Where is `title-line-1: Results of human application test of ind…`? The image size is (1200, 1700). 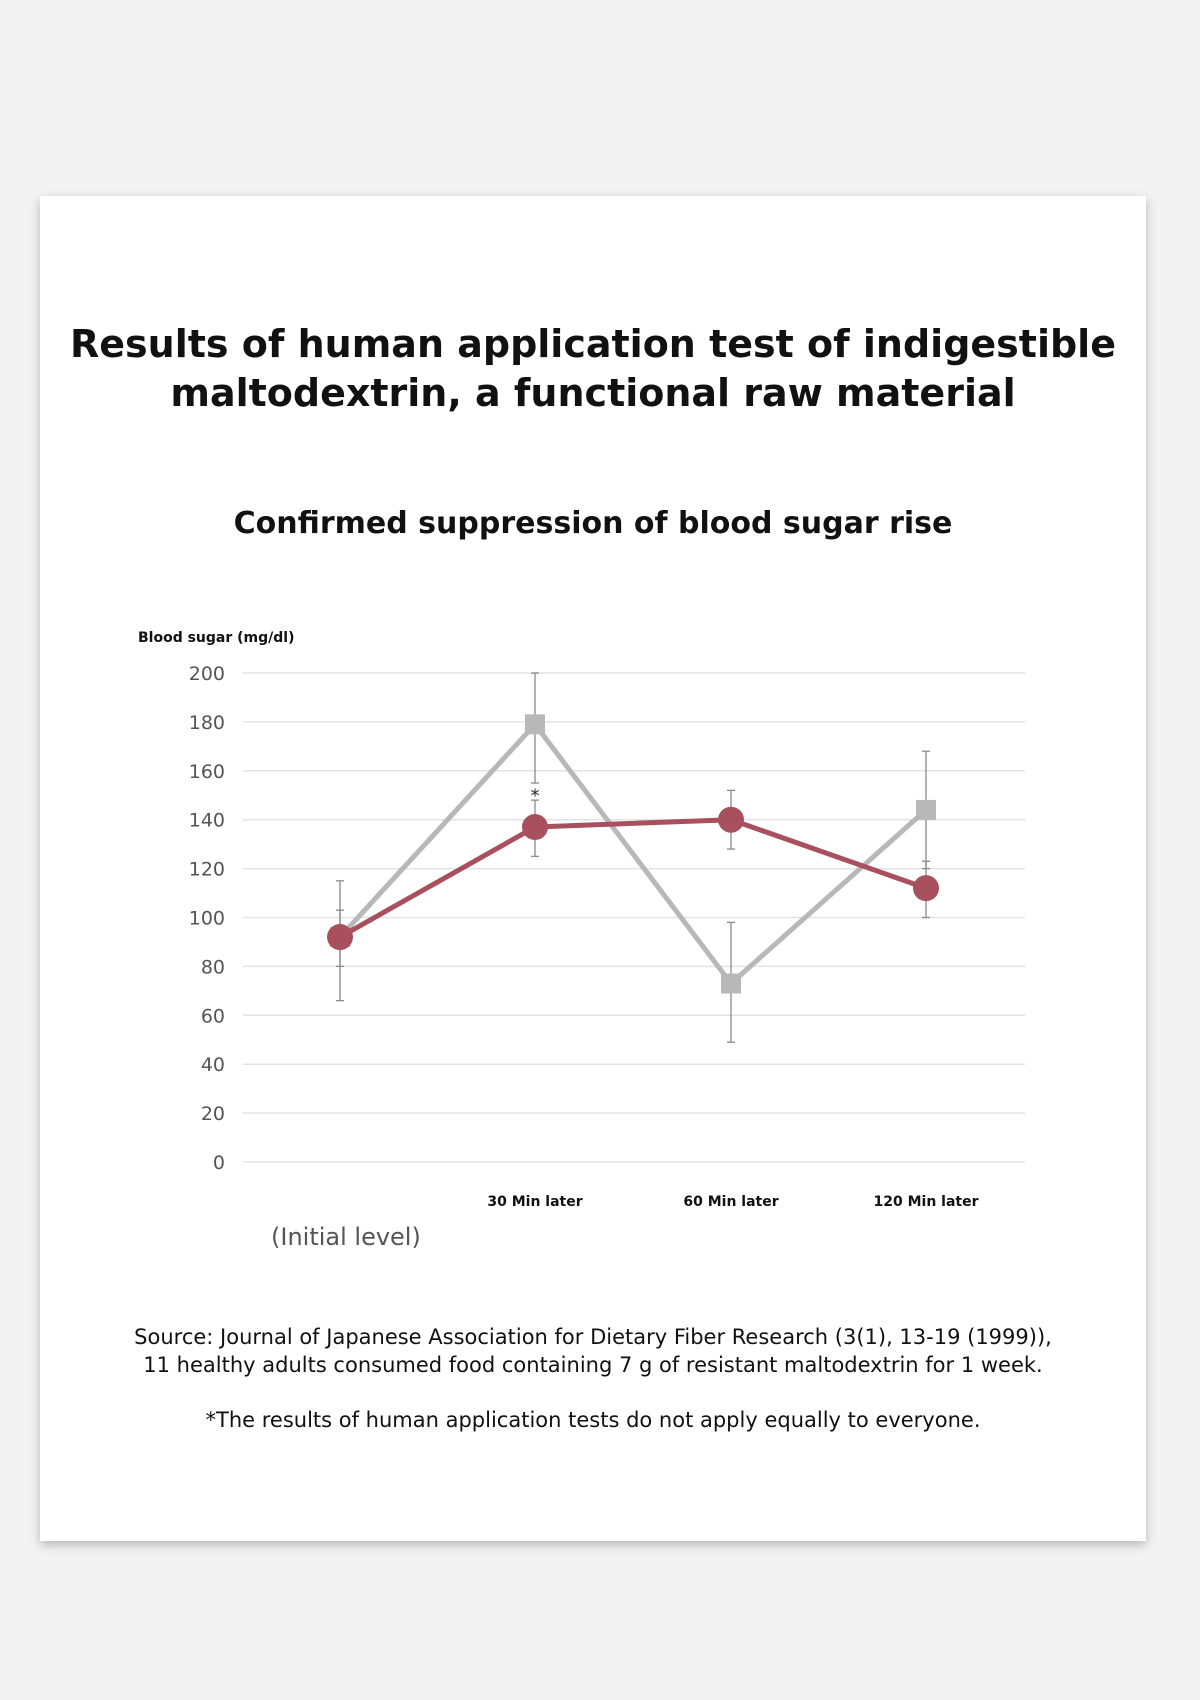 title-line-1: Results of human application test of ind… is located at coordinates (593, 344).